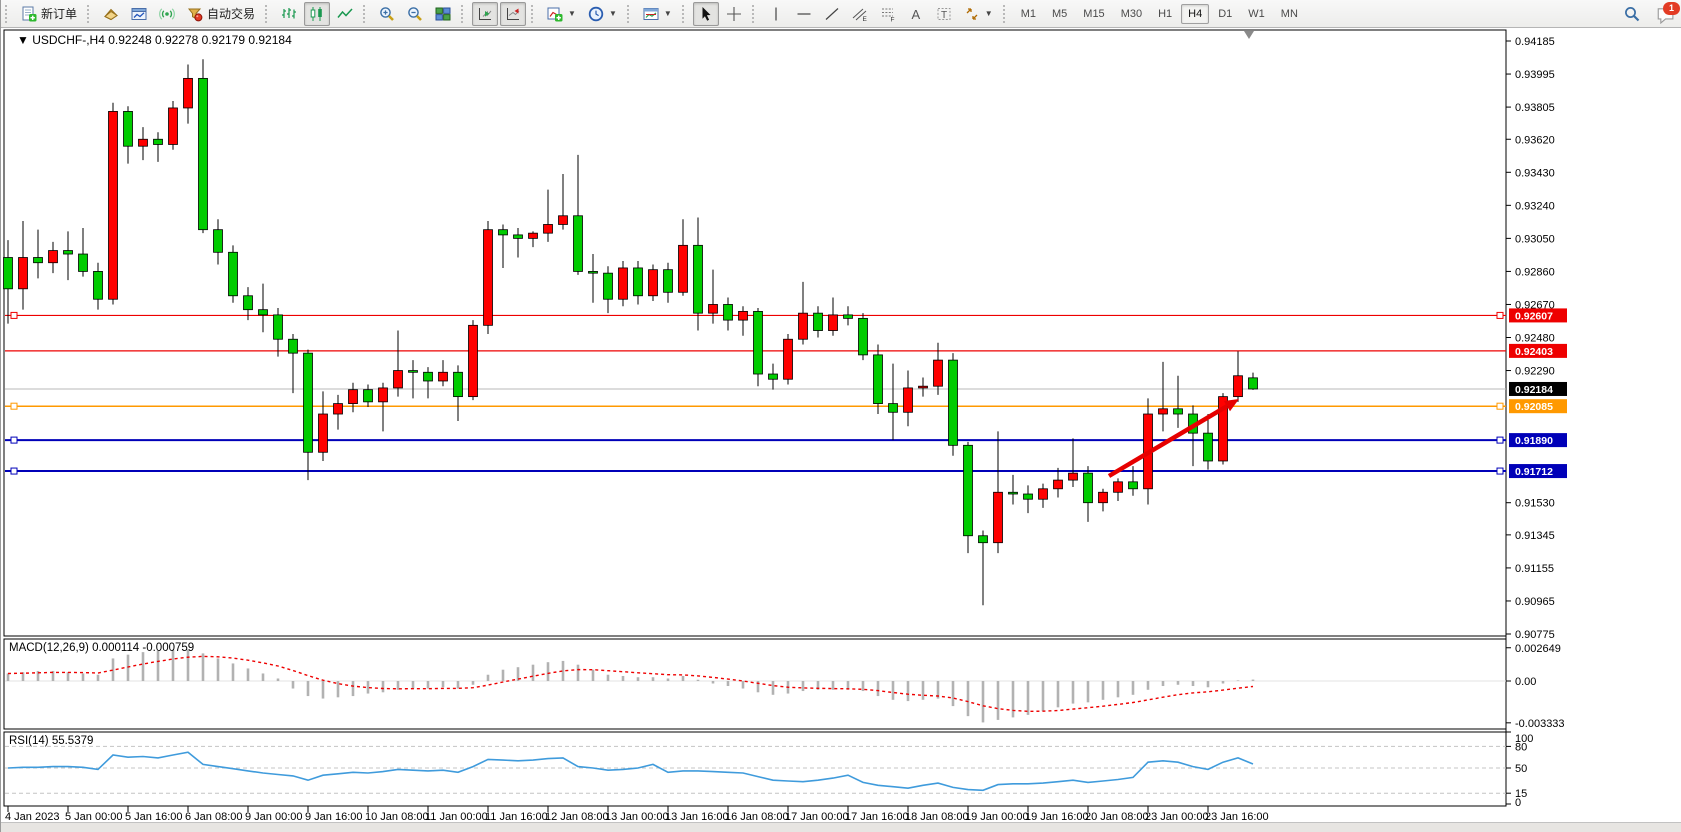  What do you see at coordinates (1165, 13) in the screenshot?
I see `timeframe-H1: H1` at bounding box center [1165, 13].